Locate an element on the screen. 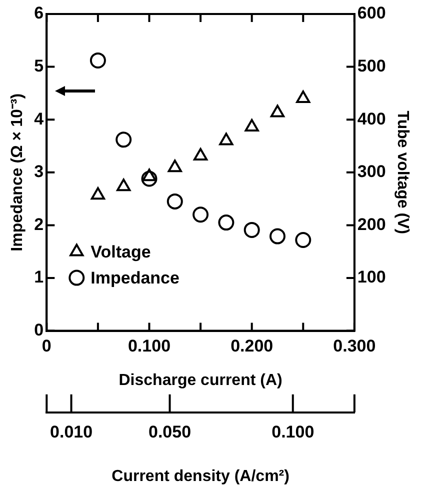  legend-label: Voltage is located at coordinates (120, 252).